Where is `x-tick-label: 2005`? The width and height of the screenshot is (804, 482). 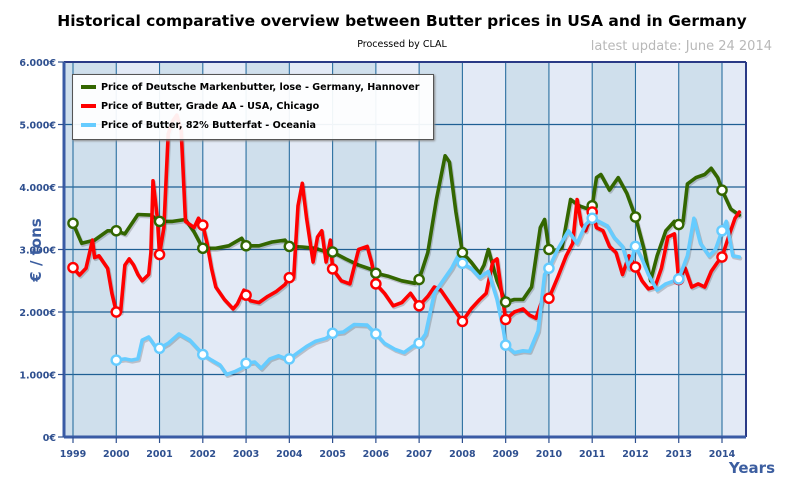
x-tick-label: 2005 is located at coordinates (332, 454).